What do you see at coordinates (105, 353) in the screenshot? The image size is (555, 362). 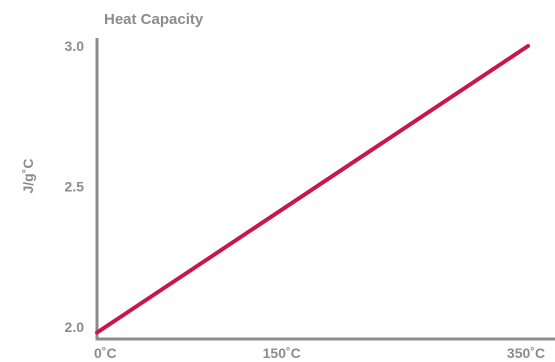 I see `x-tick-label-0: 0˚C` at bounding box center [105, 353].